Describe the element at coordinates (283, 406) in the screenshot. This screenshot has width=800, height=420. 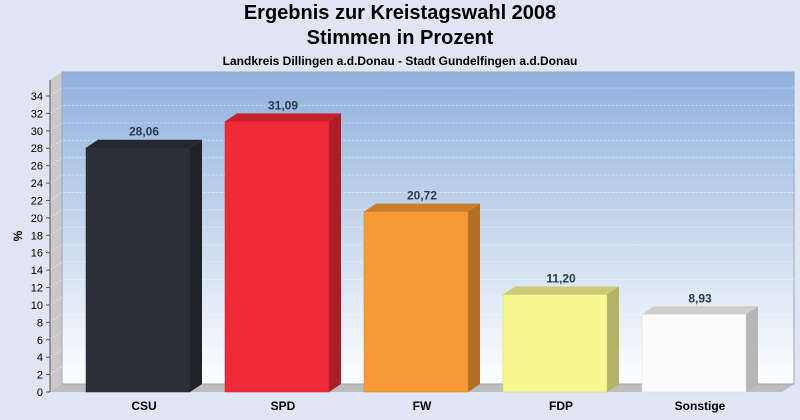
I see `x-category-label: SPD` at that location.